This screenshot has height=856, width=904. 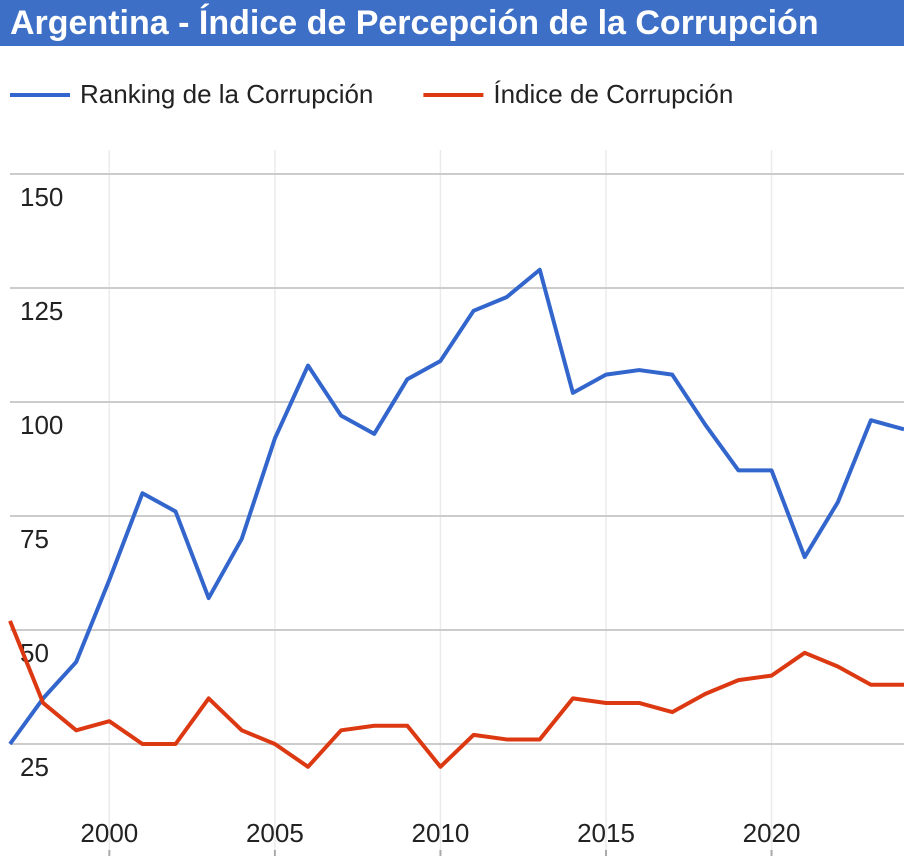 I want to click on x-tick-label: 2015, so click(x=606, y=833).